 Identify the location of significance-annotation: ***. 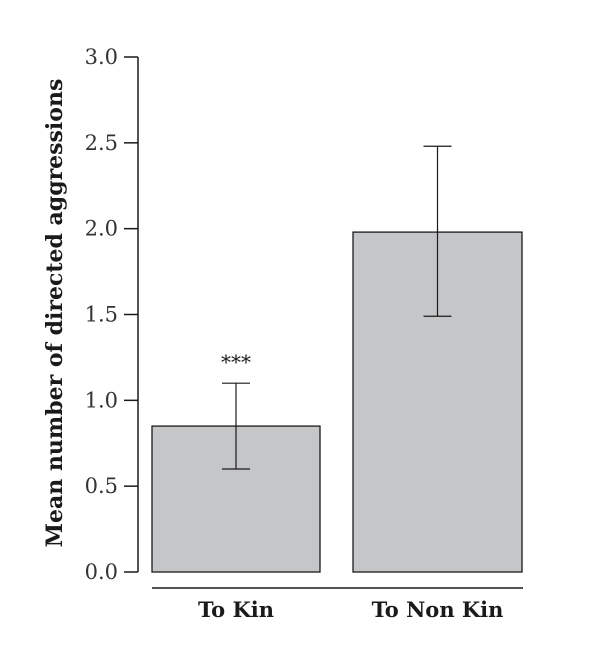
(236, 362).